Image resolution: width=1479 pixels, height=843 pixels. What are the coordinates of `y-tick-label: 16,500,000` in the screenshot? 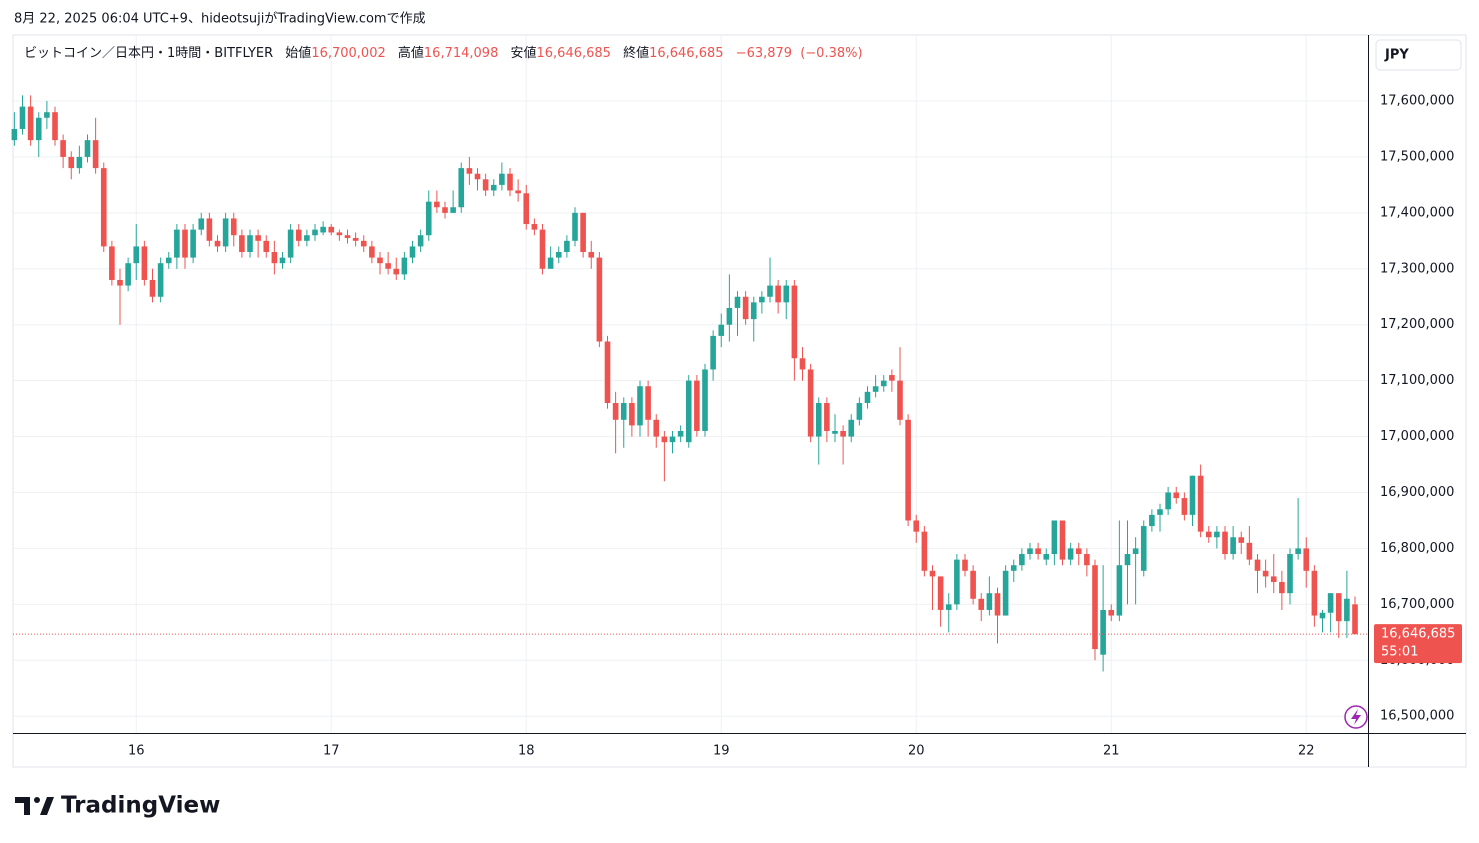 It's located at (1417, 716).